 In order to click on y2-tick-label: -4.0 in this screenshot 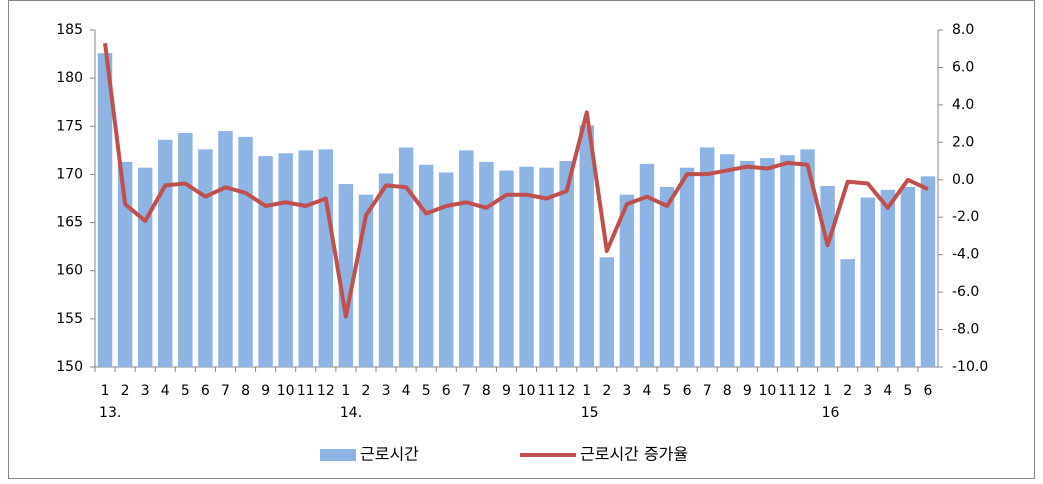, I will do `click(965, 255)`.